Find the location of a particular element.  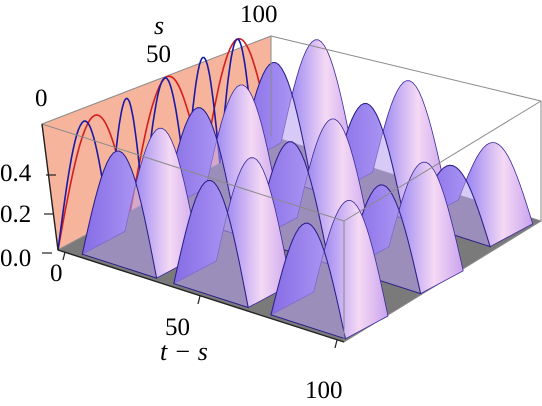

y-tick-0: 0 is located at coordinates (41, 98).